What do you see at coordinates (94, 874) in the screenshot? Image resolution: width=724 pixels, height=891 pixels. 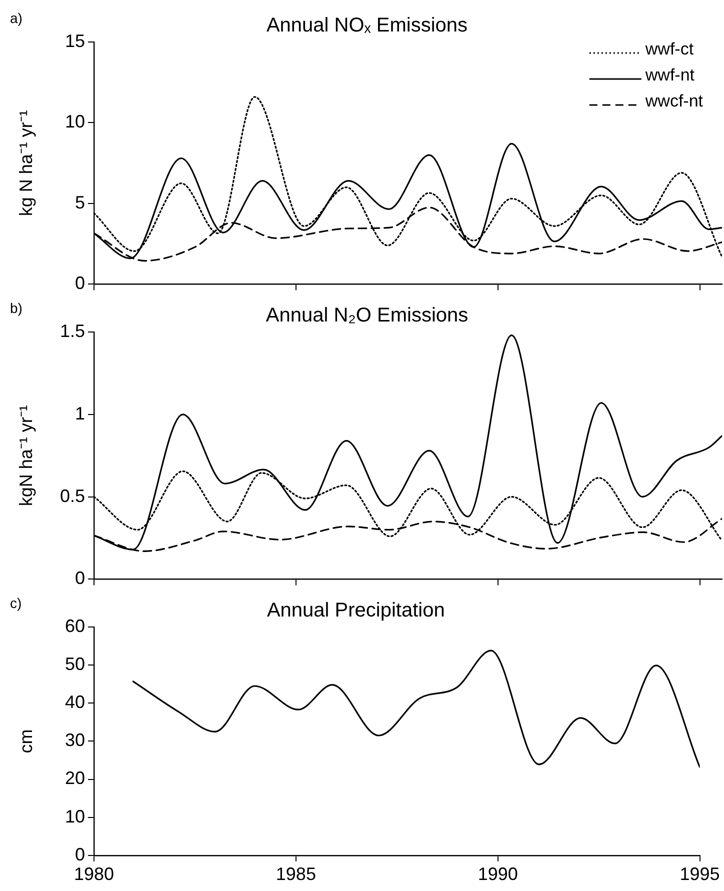 I see `x-tick-label: 1980` at bounding box center [94, 874].